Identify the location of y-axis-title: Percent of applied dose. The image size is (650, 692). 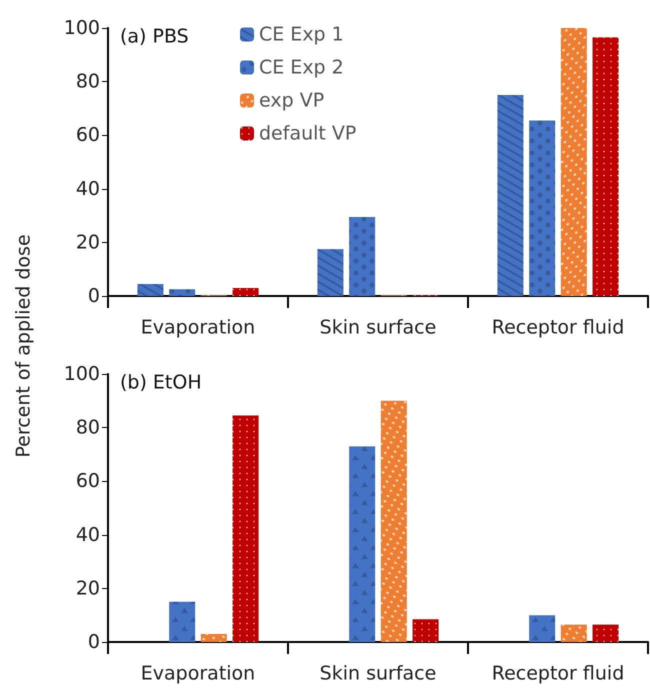
(24, 346).